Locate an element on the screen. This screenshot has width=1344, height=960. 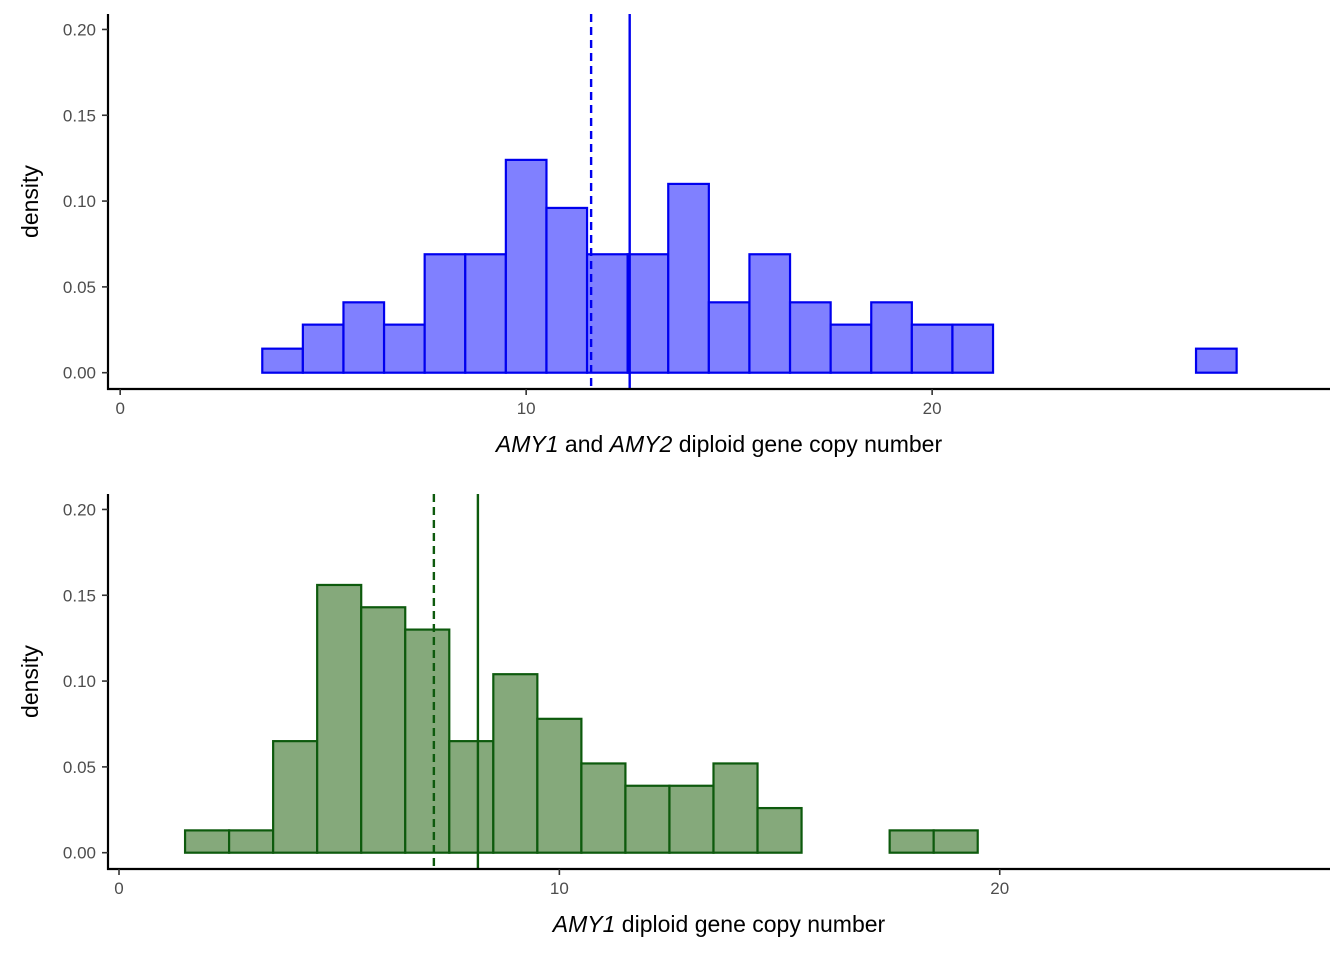
x-axis-title: AMY1 diploid gene copy number is located at coordinates (718, 924).